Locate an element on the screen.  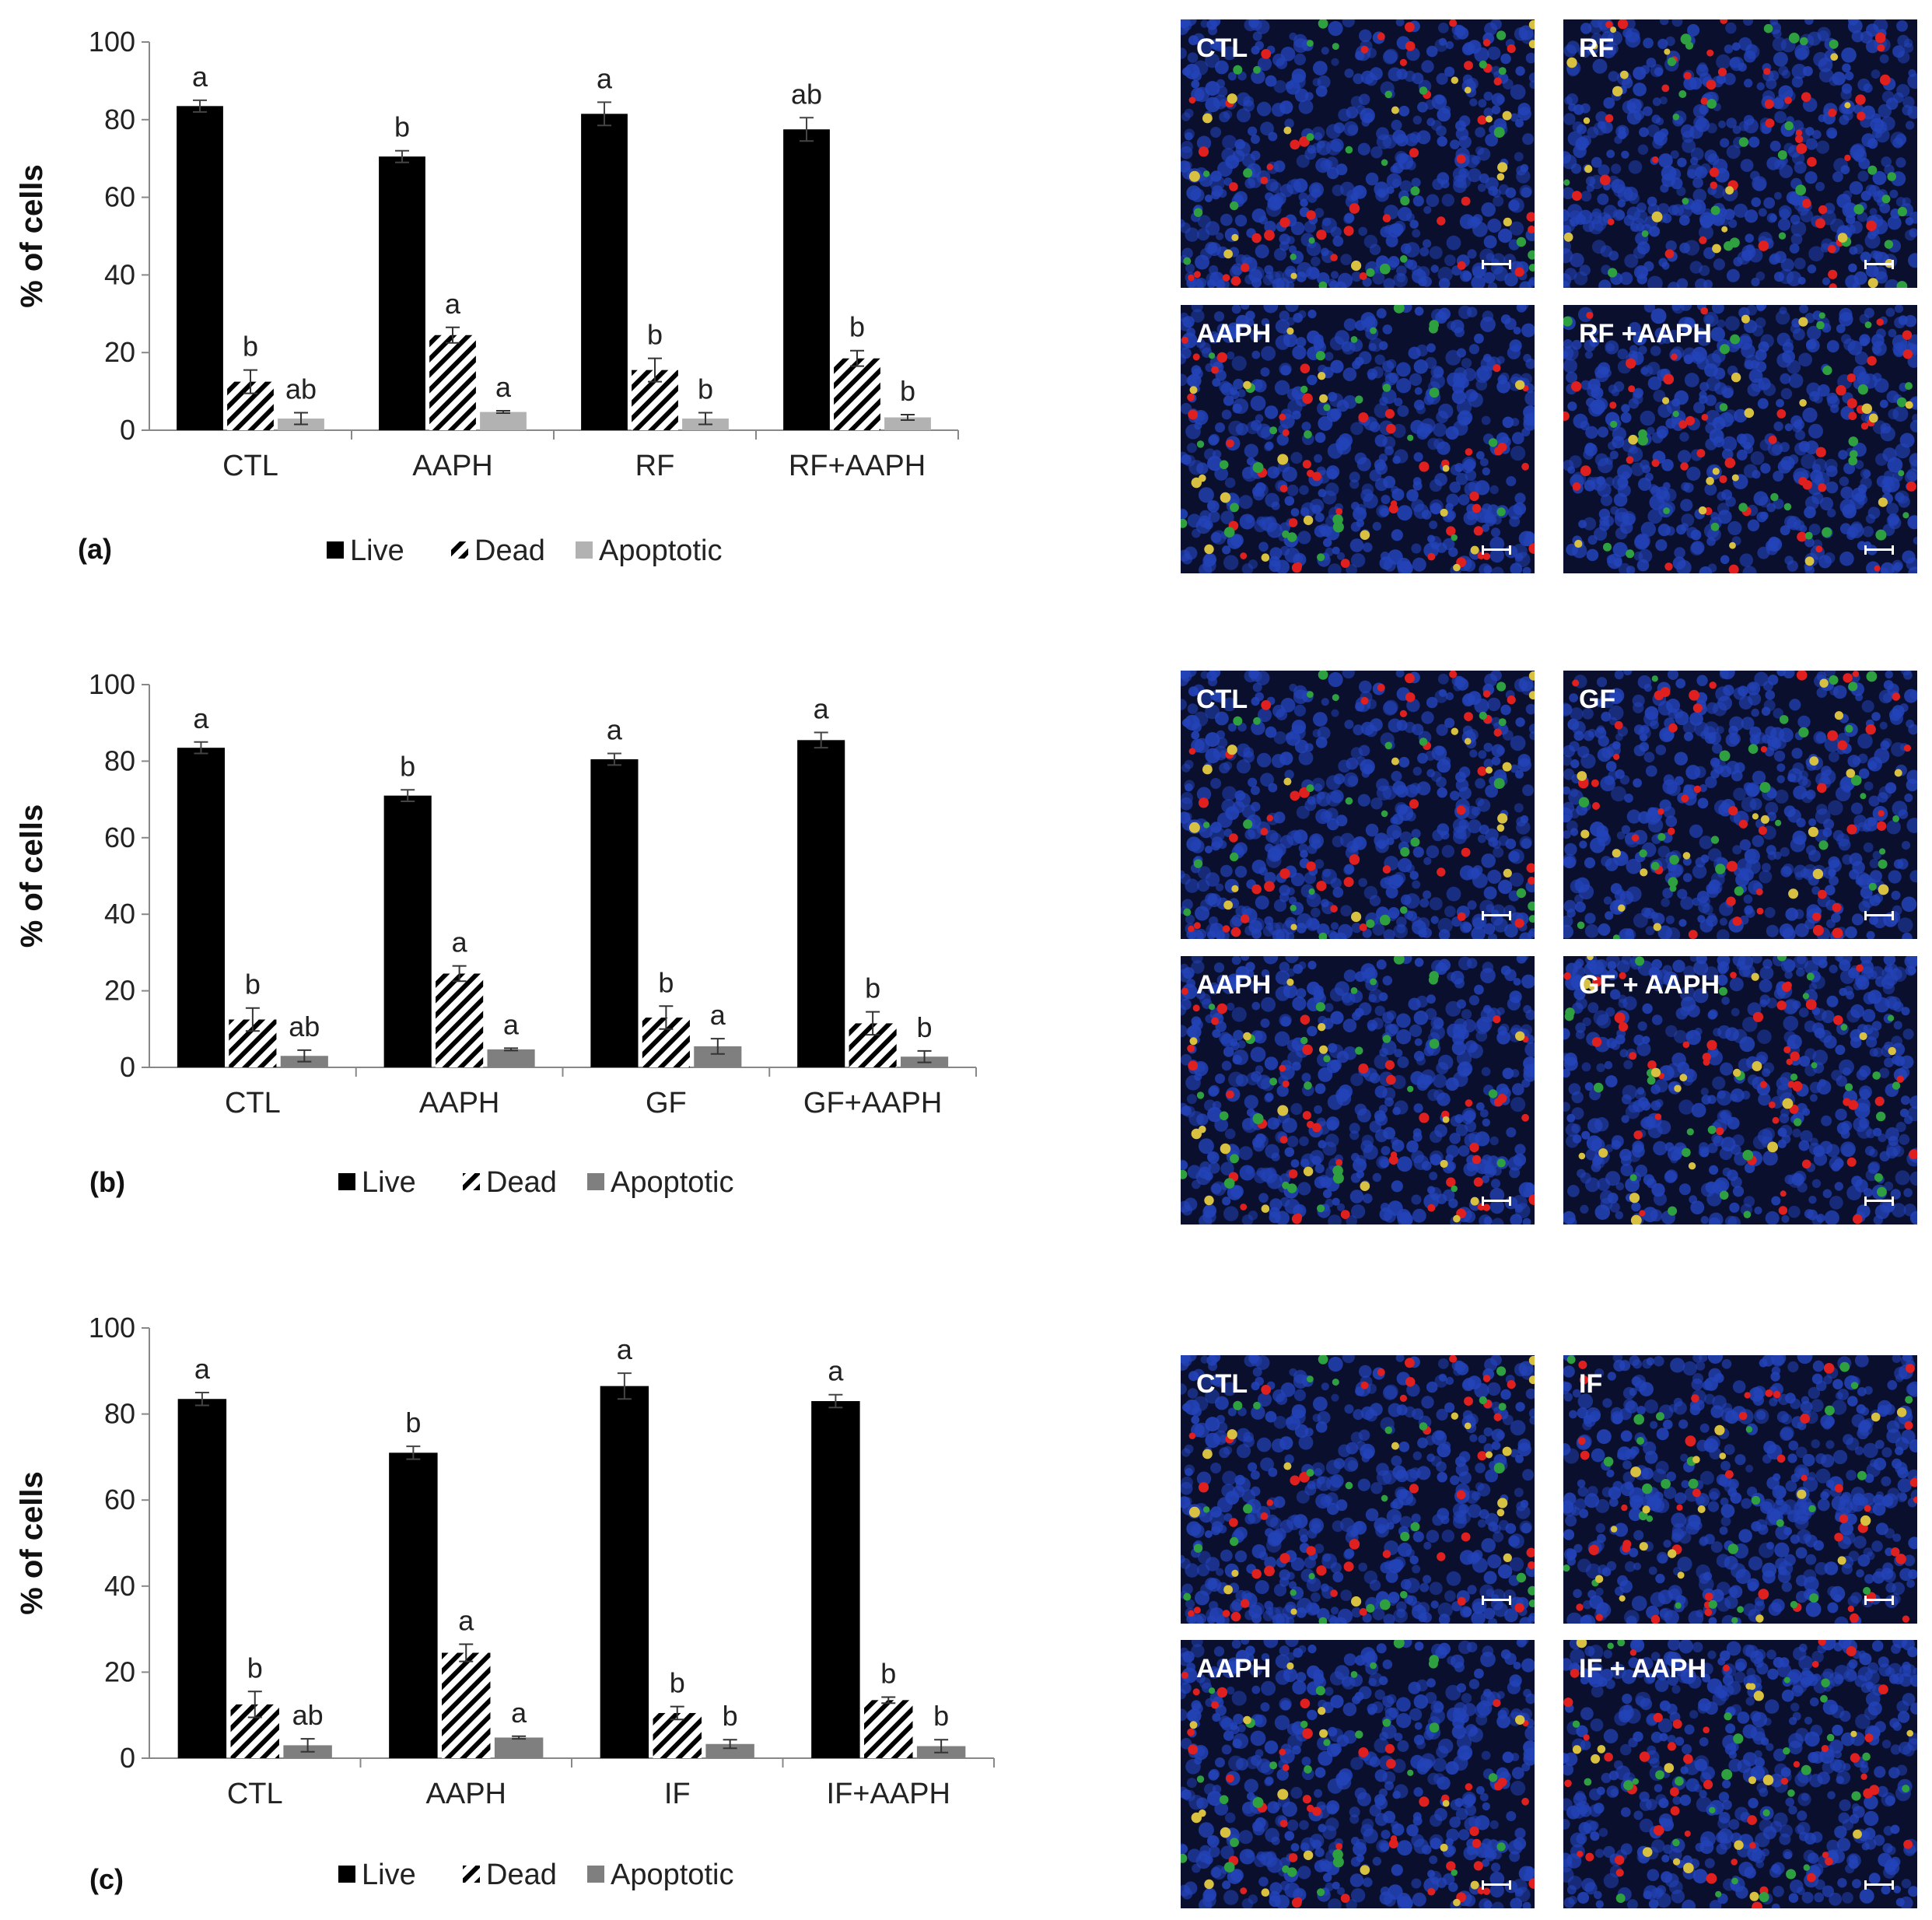
scale-bar is located at coordinates (1496, 915).